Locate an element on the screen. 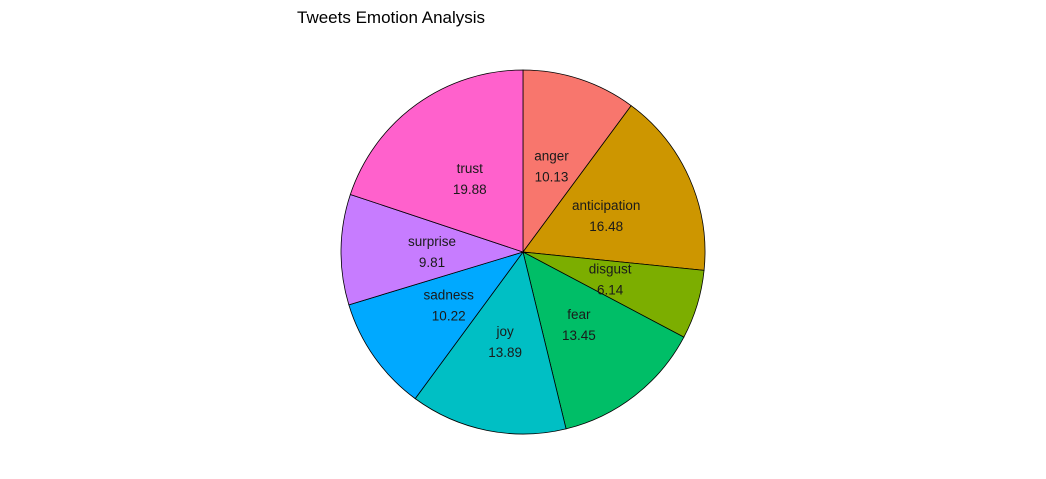  pie-slice-joy is located at coordinates (490, 343).